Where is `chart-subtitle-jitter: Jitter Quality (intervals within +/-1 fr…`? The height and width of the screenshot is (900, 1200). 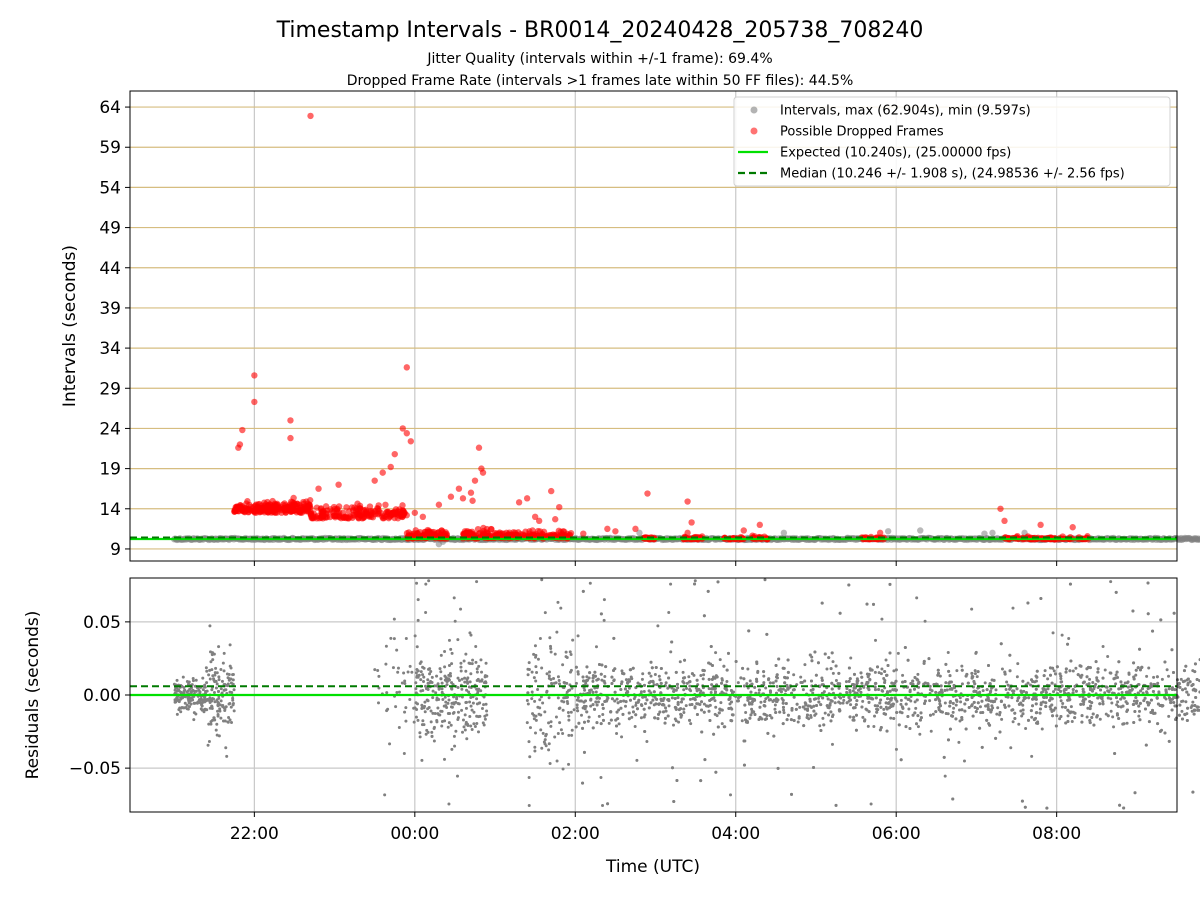 chart-subtitle-jitter: Jitter Quality (intervals within +/-1 fr… is located at coordinates (599, 59).